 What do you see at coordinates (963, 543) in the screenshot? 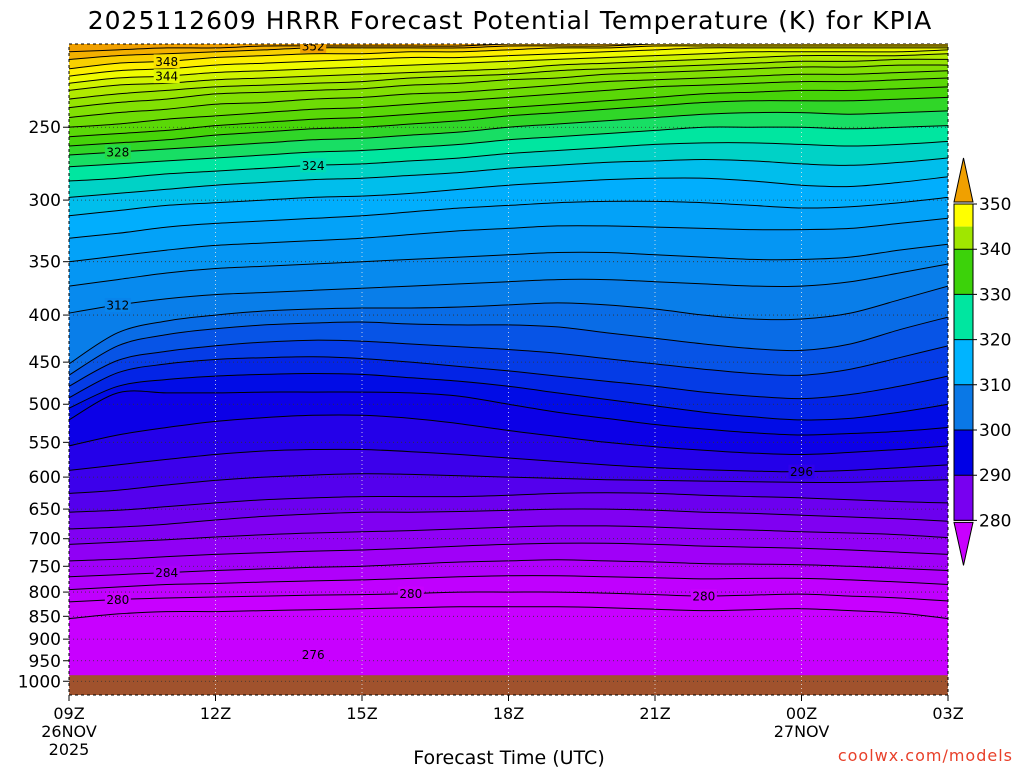
I see `colorbar-lower-arrow` at bounding box center [963, 543].